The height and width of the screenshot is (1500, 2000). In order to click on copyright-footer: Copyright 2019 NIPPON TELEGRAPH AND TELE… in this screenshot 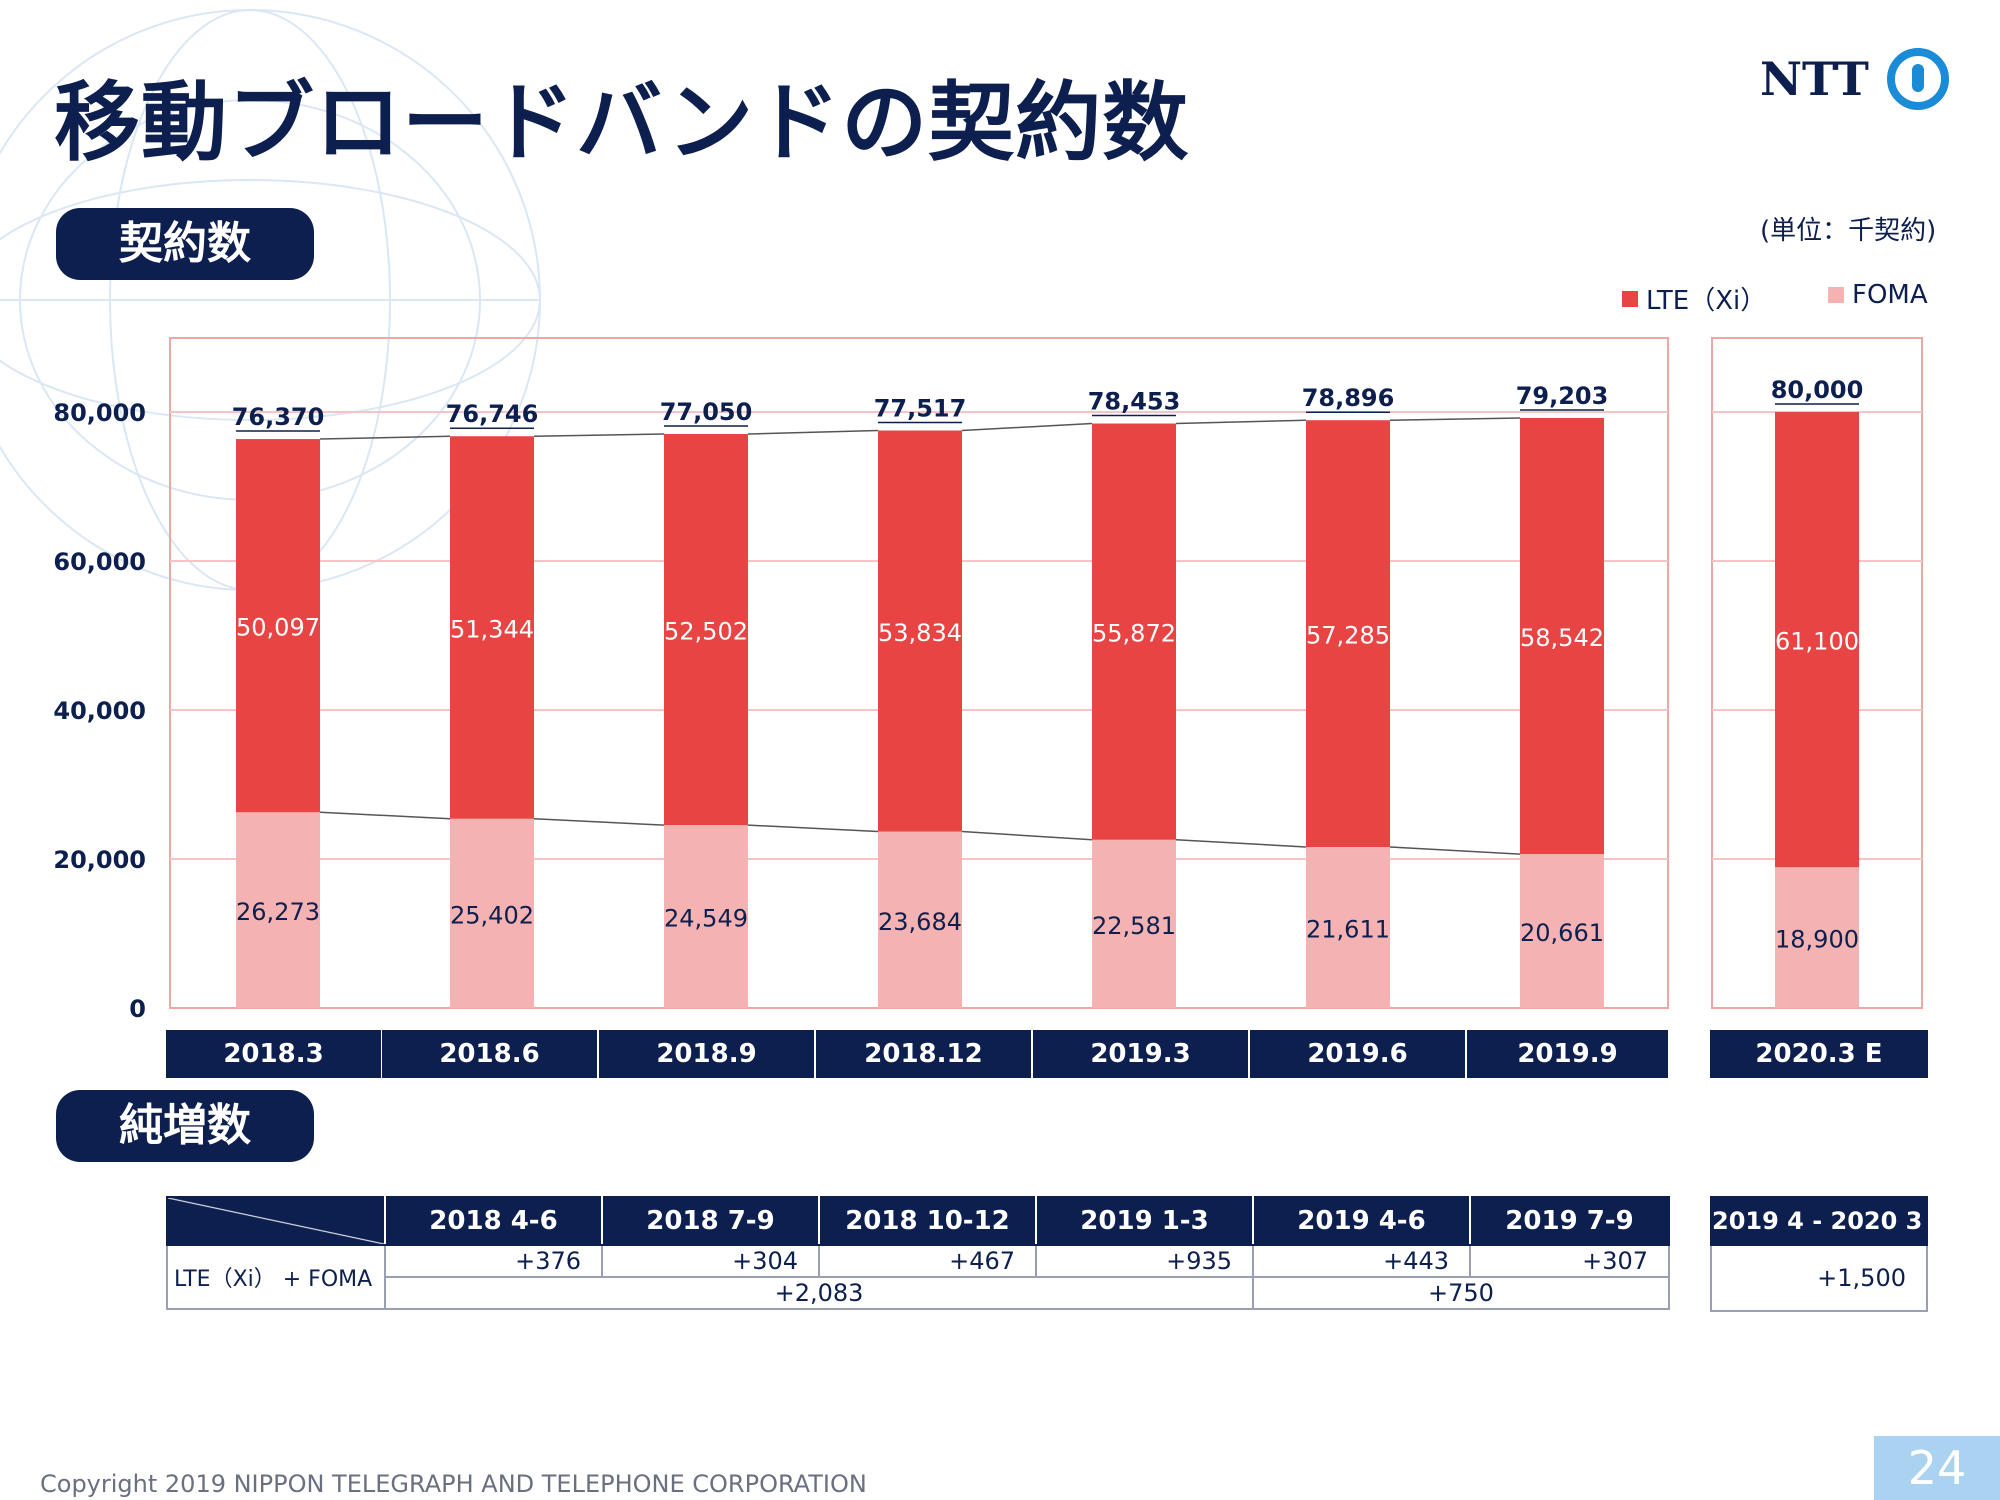, I will do `click(453, 1484)`.